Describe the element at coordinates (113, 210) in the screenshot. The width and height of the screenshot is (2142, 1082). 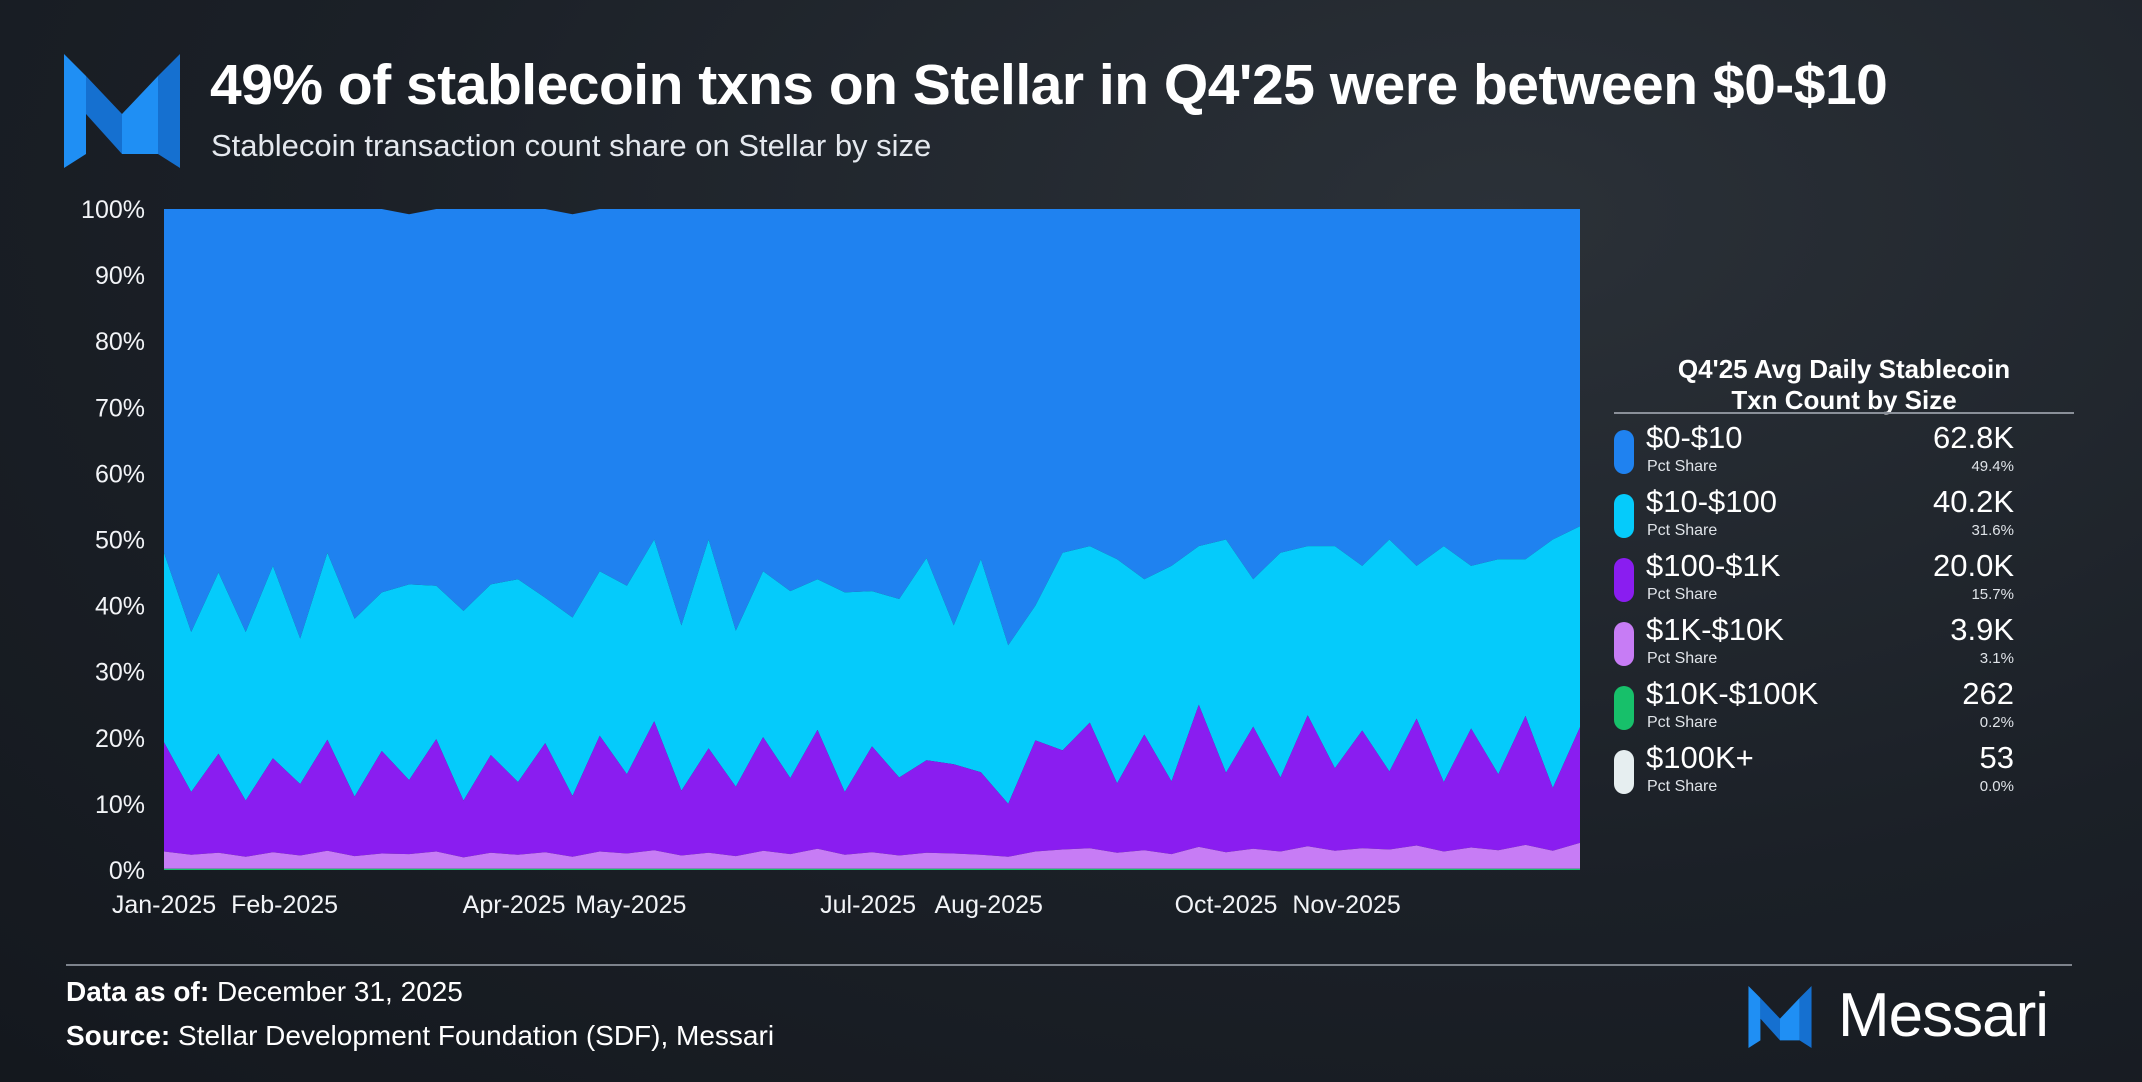
I see `y-tick-label: 100%` at that location.